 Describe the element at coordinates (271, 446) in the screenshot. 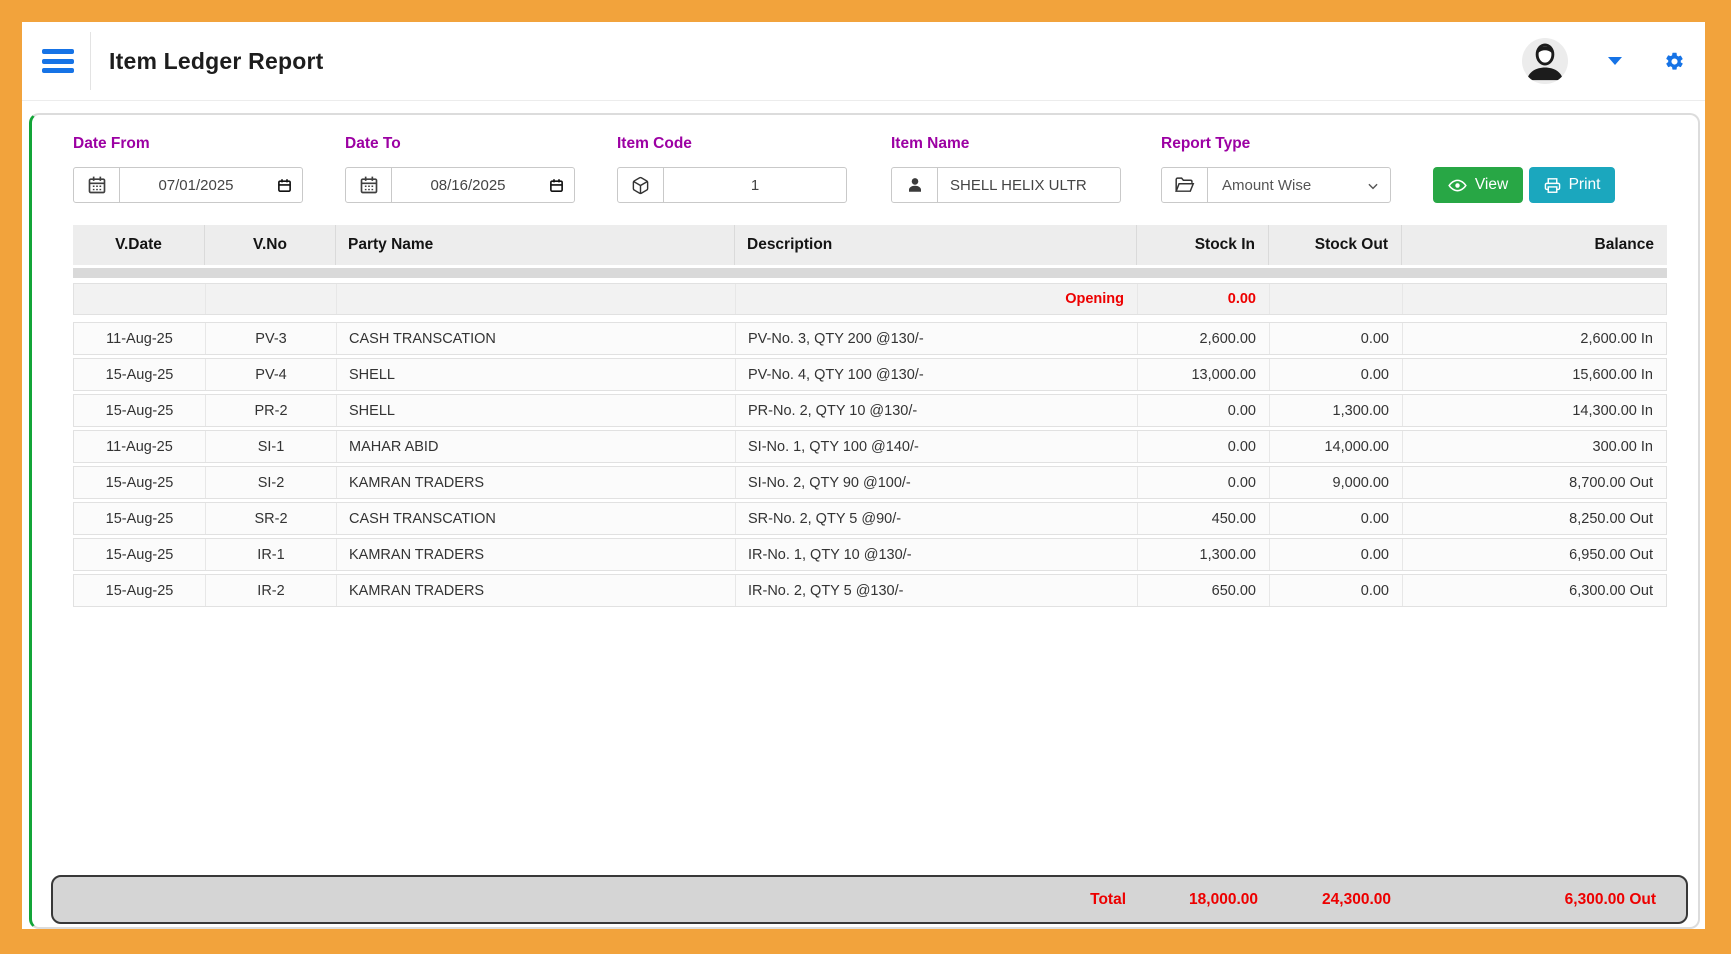

I see `cell-vno: SI-1` at that location.